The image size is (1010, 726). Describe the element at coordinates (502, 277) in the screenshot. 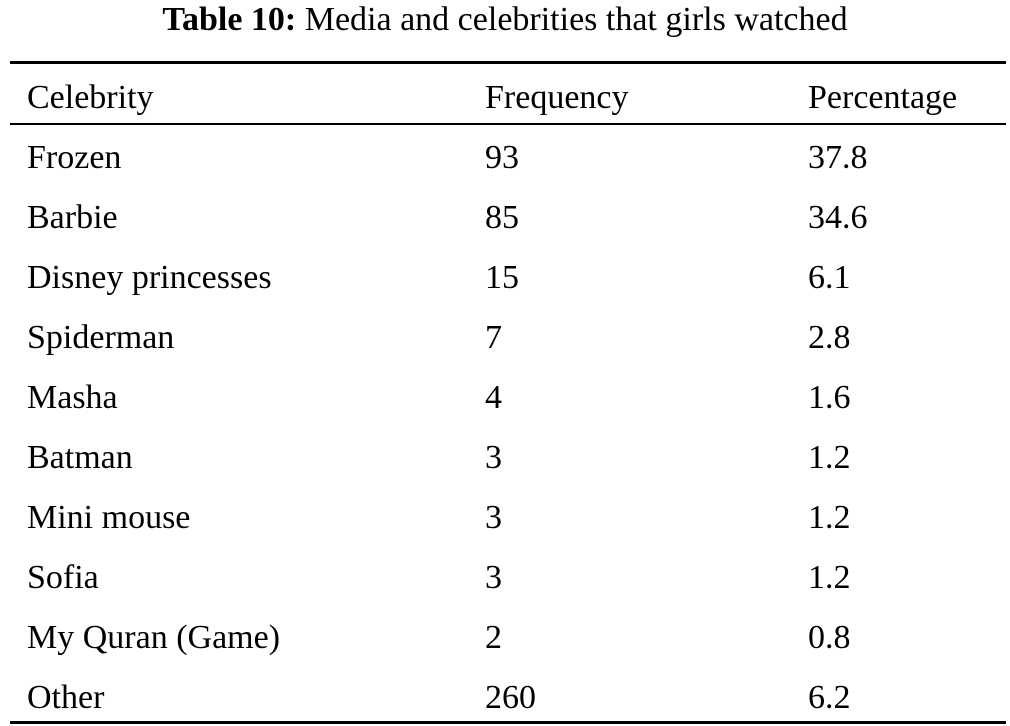

I see `cell-frequency: 15` at that location.